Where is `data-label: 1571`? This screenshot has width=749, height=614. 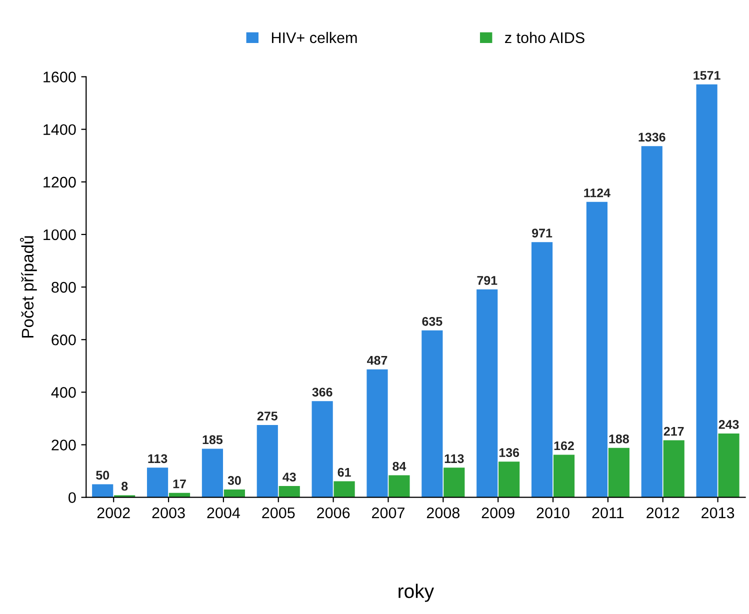 data-label: 1571 is located at coordinates (707, 75).